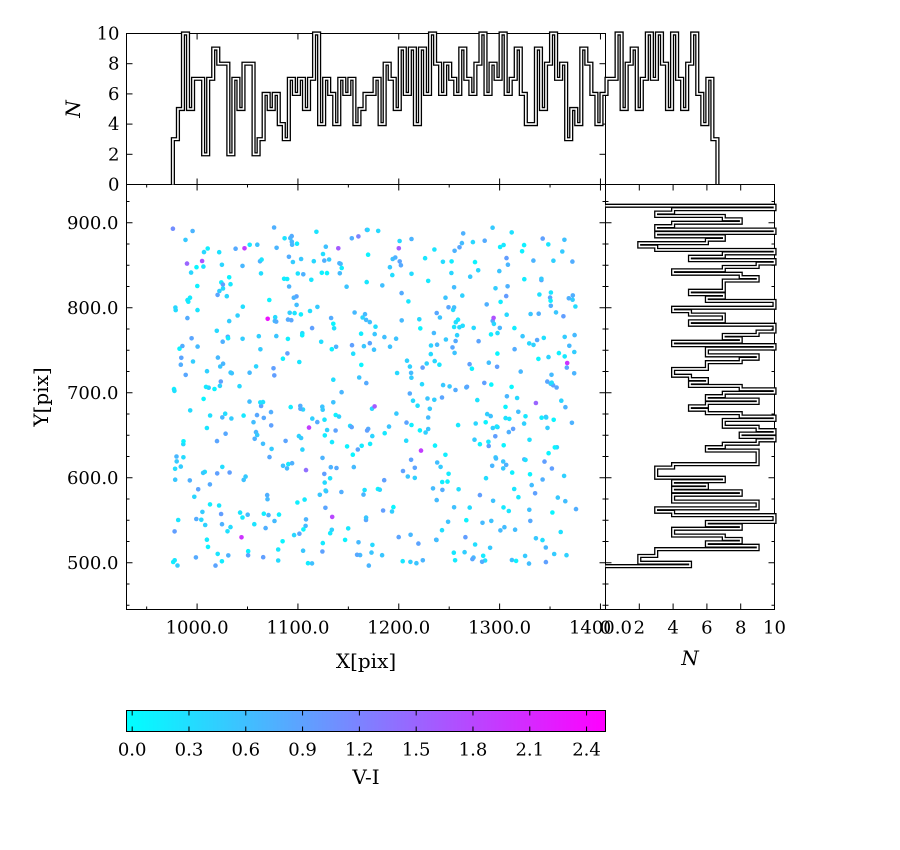  Describe the element at coordinates (359, 735) in the screenshot. I see `colorbar-ticks: 0.0 0.3 0.6 0.9 1.2 1.5 1.8 2.1 2.4` at that location.